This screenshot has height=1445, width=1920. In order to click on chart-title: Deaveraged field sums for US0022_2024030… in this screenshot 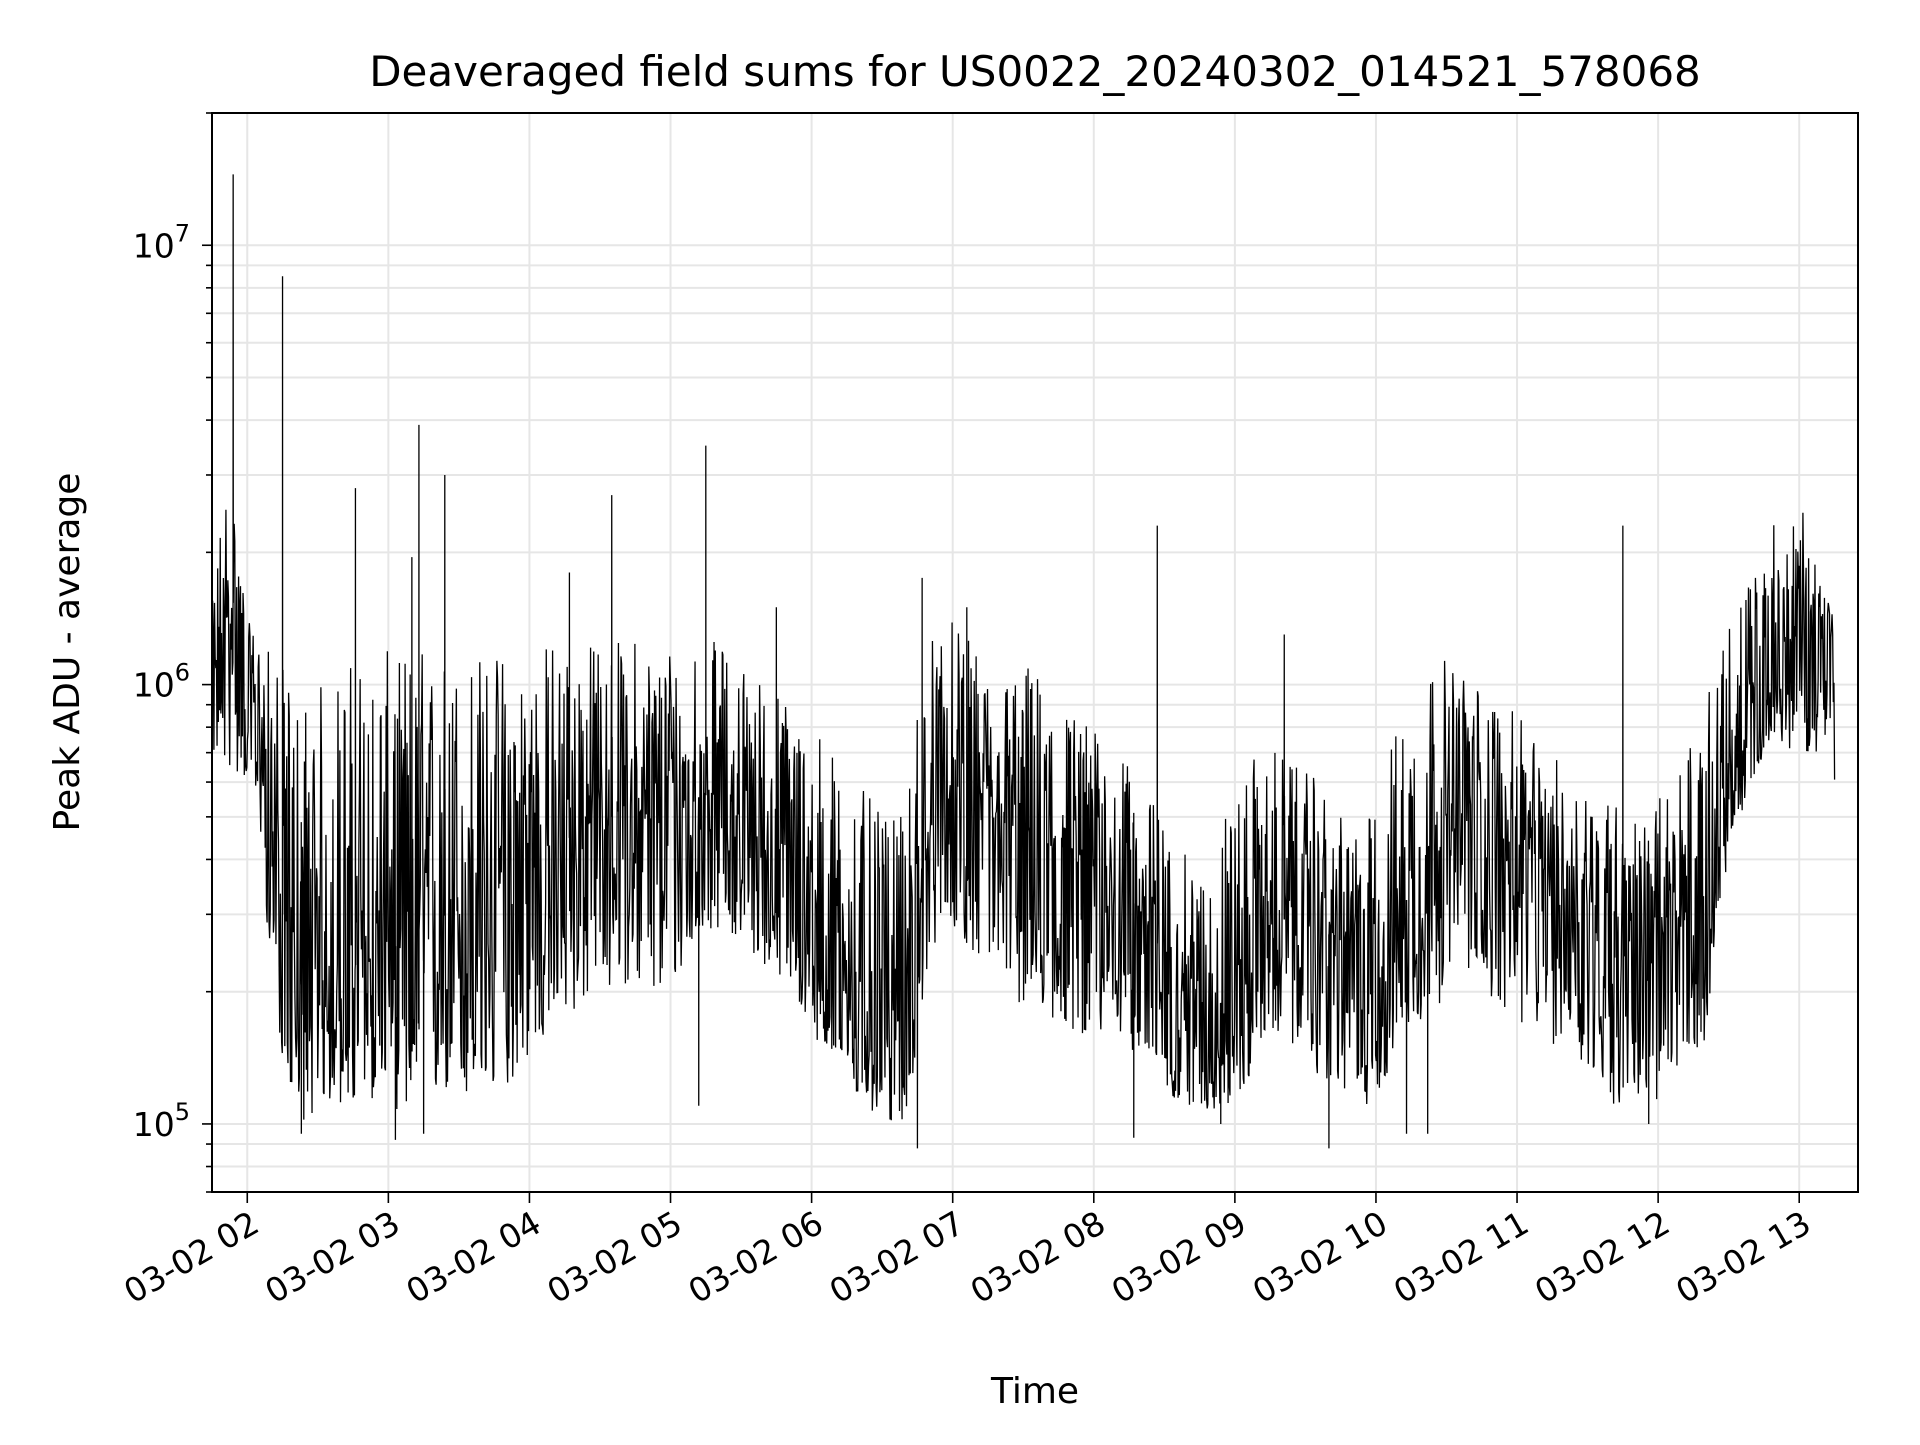, I will do `click(1035, 71)`.